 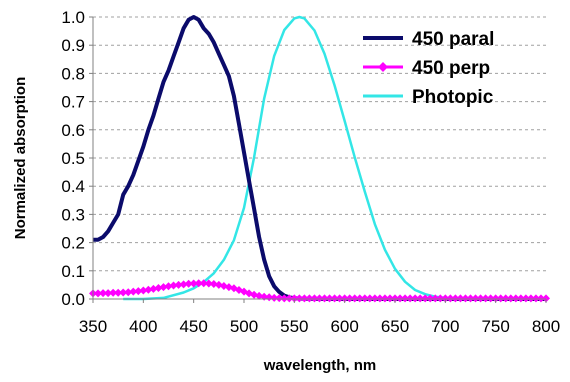 What do you see at coordinates (383, 67) in the screenshot?
I see `legend-marker` at bounding box center [383, 67].